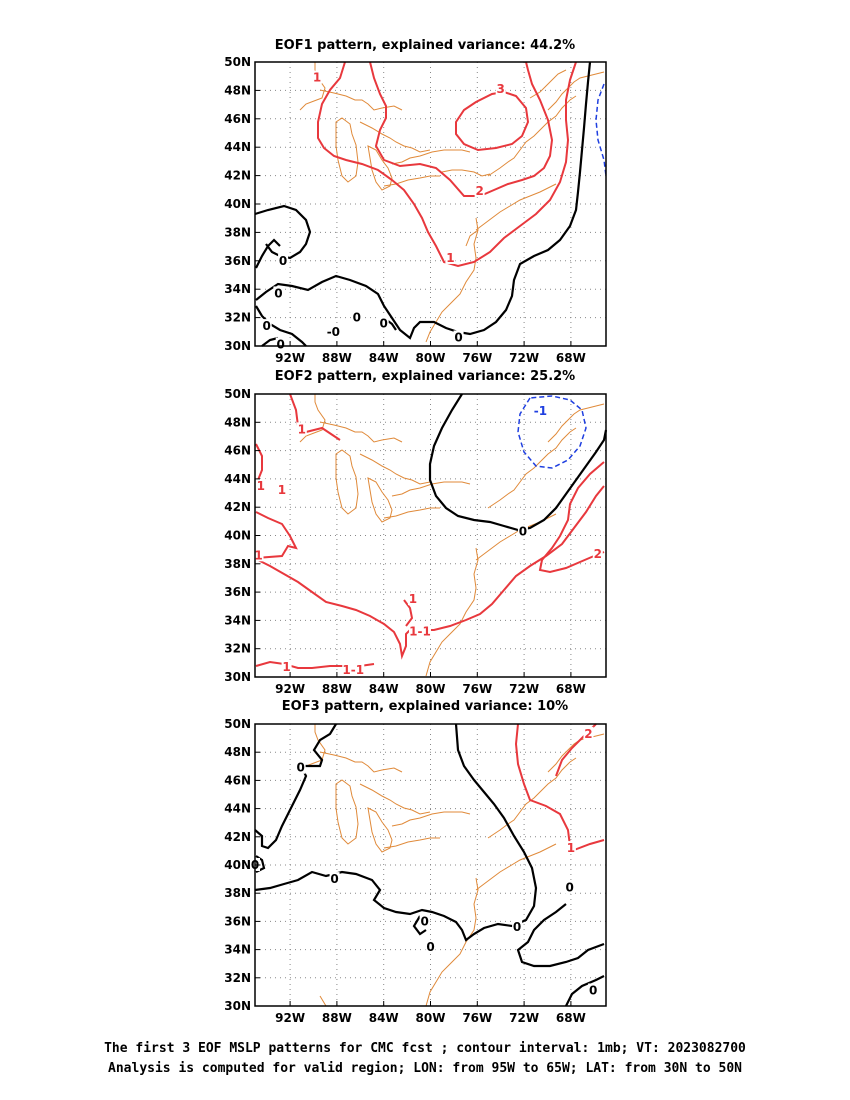 The width and height of the screenshot is (850, 1100). I want to click on lat-tick-label: 42N, so click(237, 176).